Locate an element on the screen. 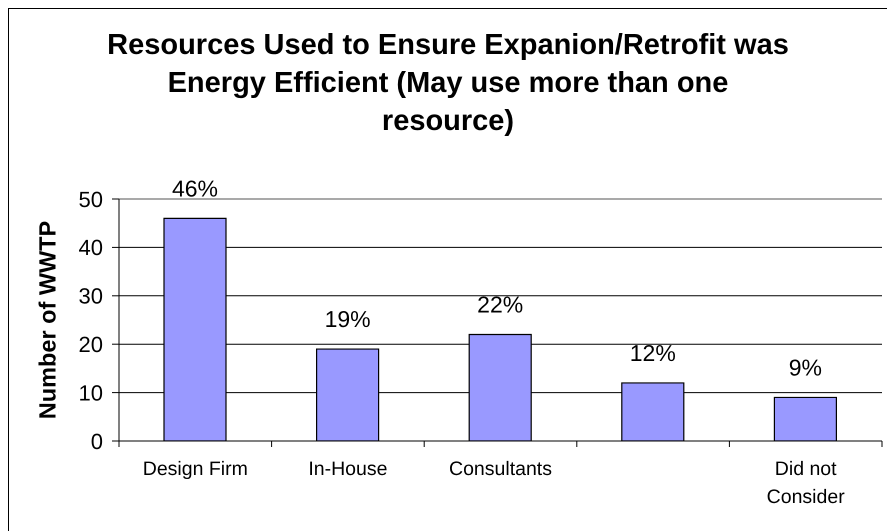 This screenshot has height=531, width=887. y-tick-label: 20 is located at coordinates (90, 345).